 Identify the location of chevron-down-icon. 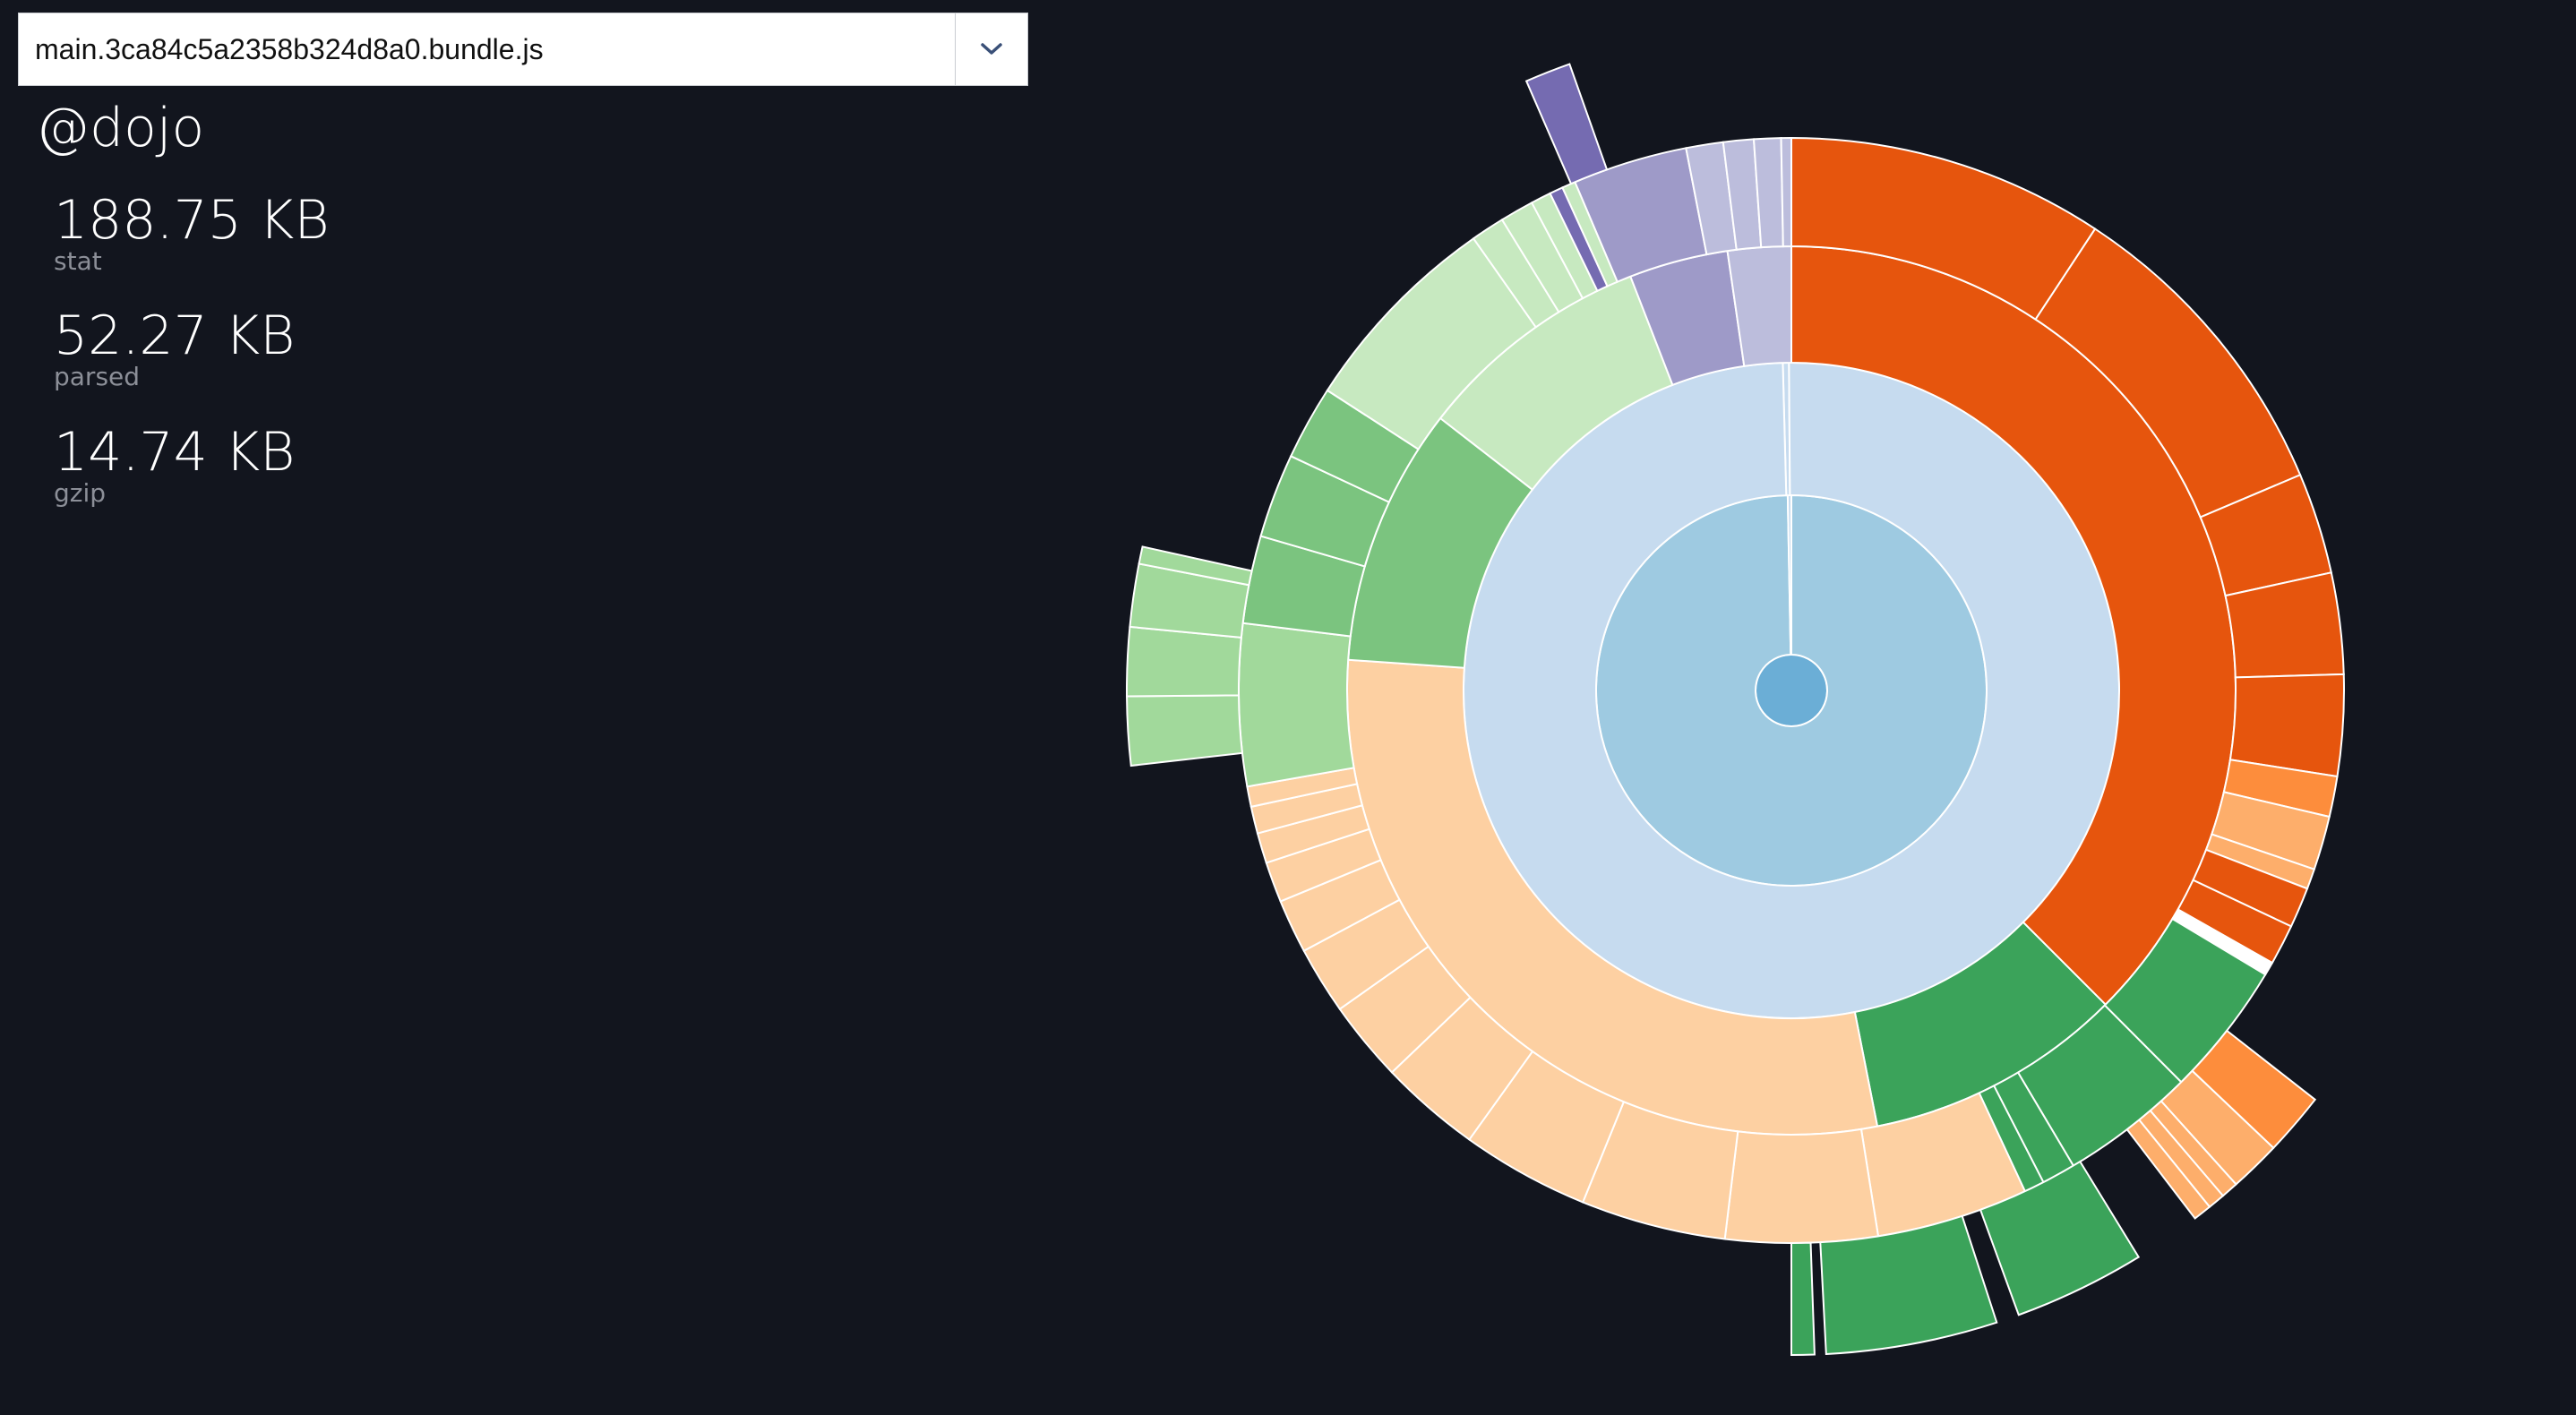
(991, 49).